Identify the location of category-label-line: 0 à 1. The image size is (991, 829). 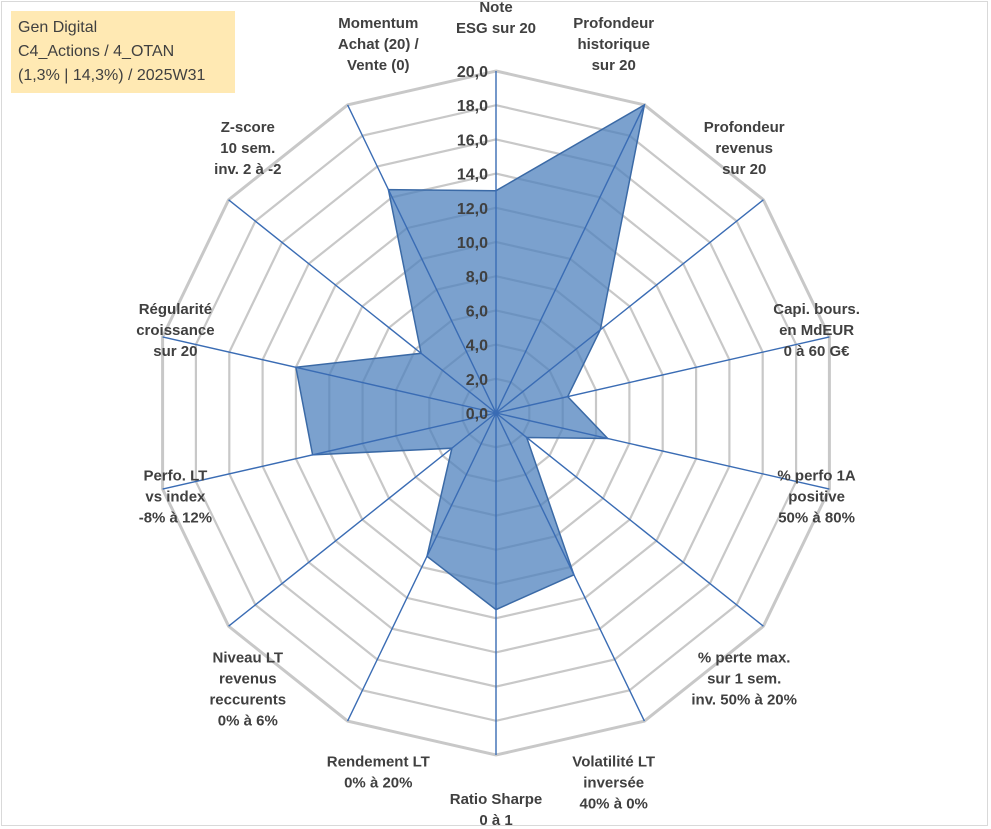
(495, 820).